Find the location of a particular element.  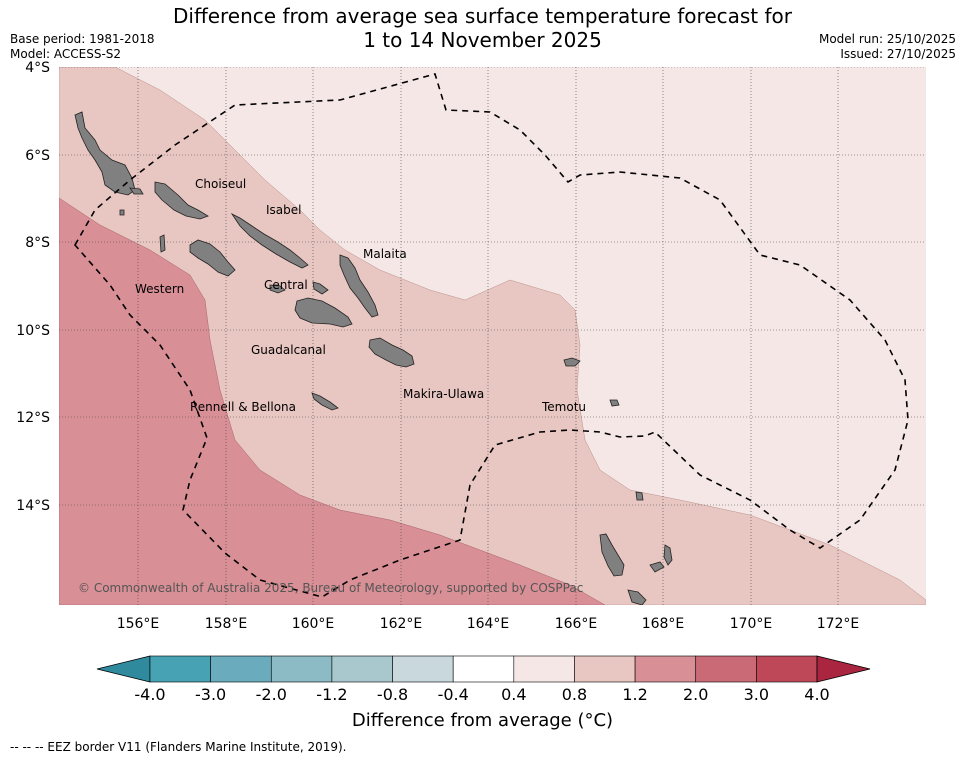

issued-date: Issued: 27/10/2025 is located at coordinates (898, 54).